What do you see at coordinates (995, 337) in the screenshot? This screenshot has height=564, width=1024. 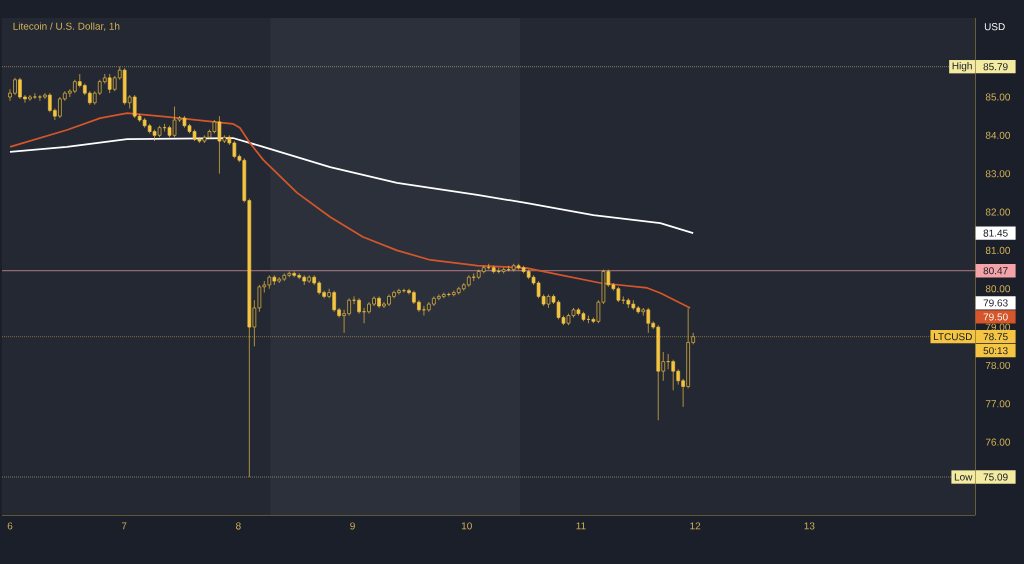 I see `annotation: 78.75` at bounding box center [995, 337].